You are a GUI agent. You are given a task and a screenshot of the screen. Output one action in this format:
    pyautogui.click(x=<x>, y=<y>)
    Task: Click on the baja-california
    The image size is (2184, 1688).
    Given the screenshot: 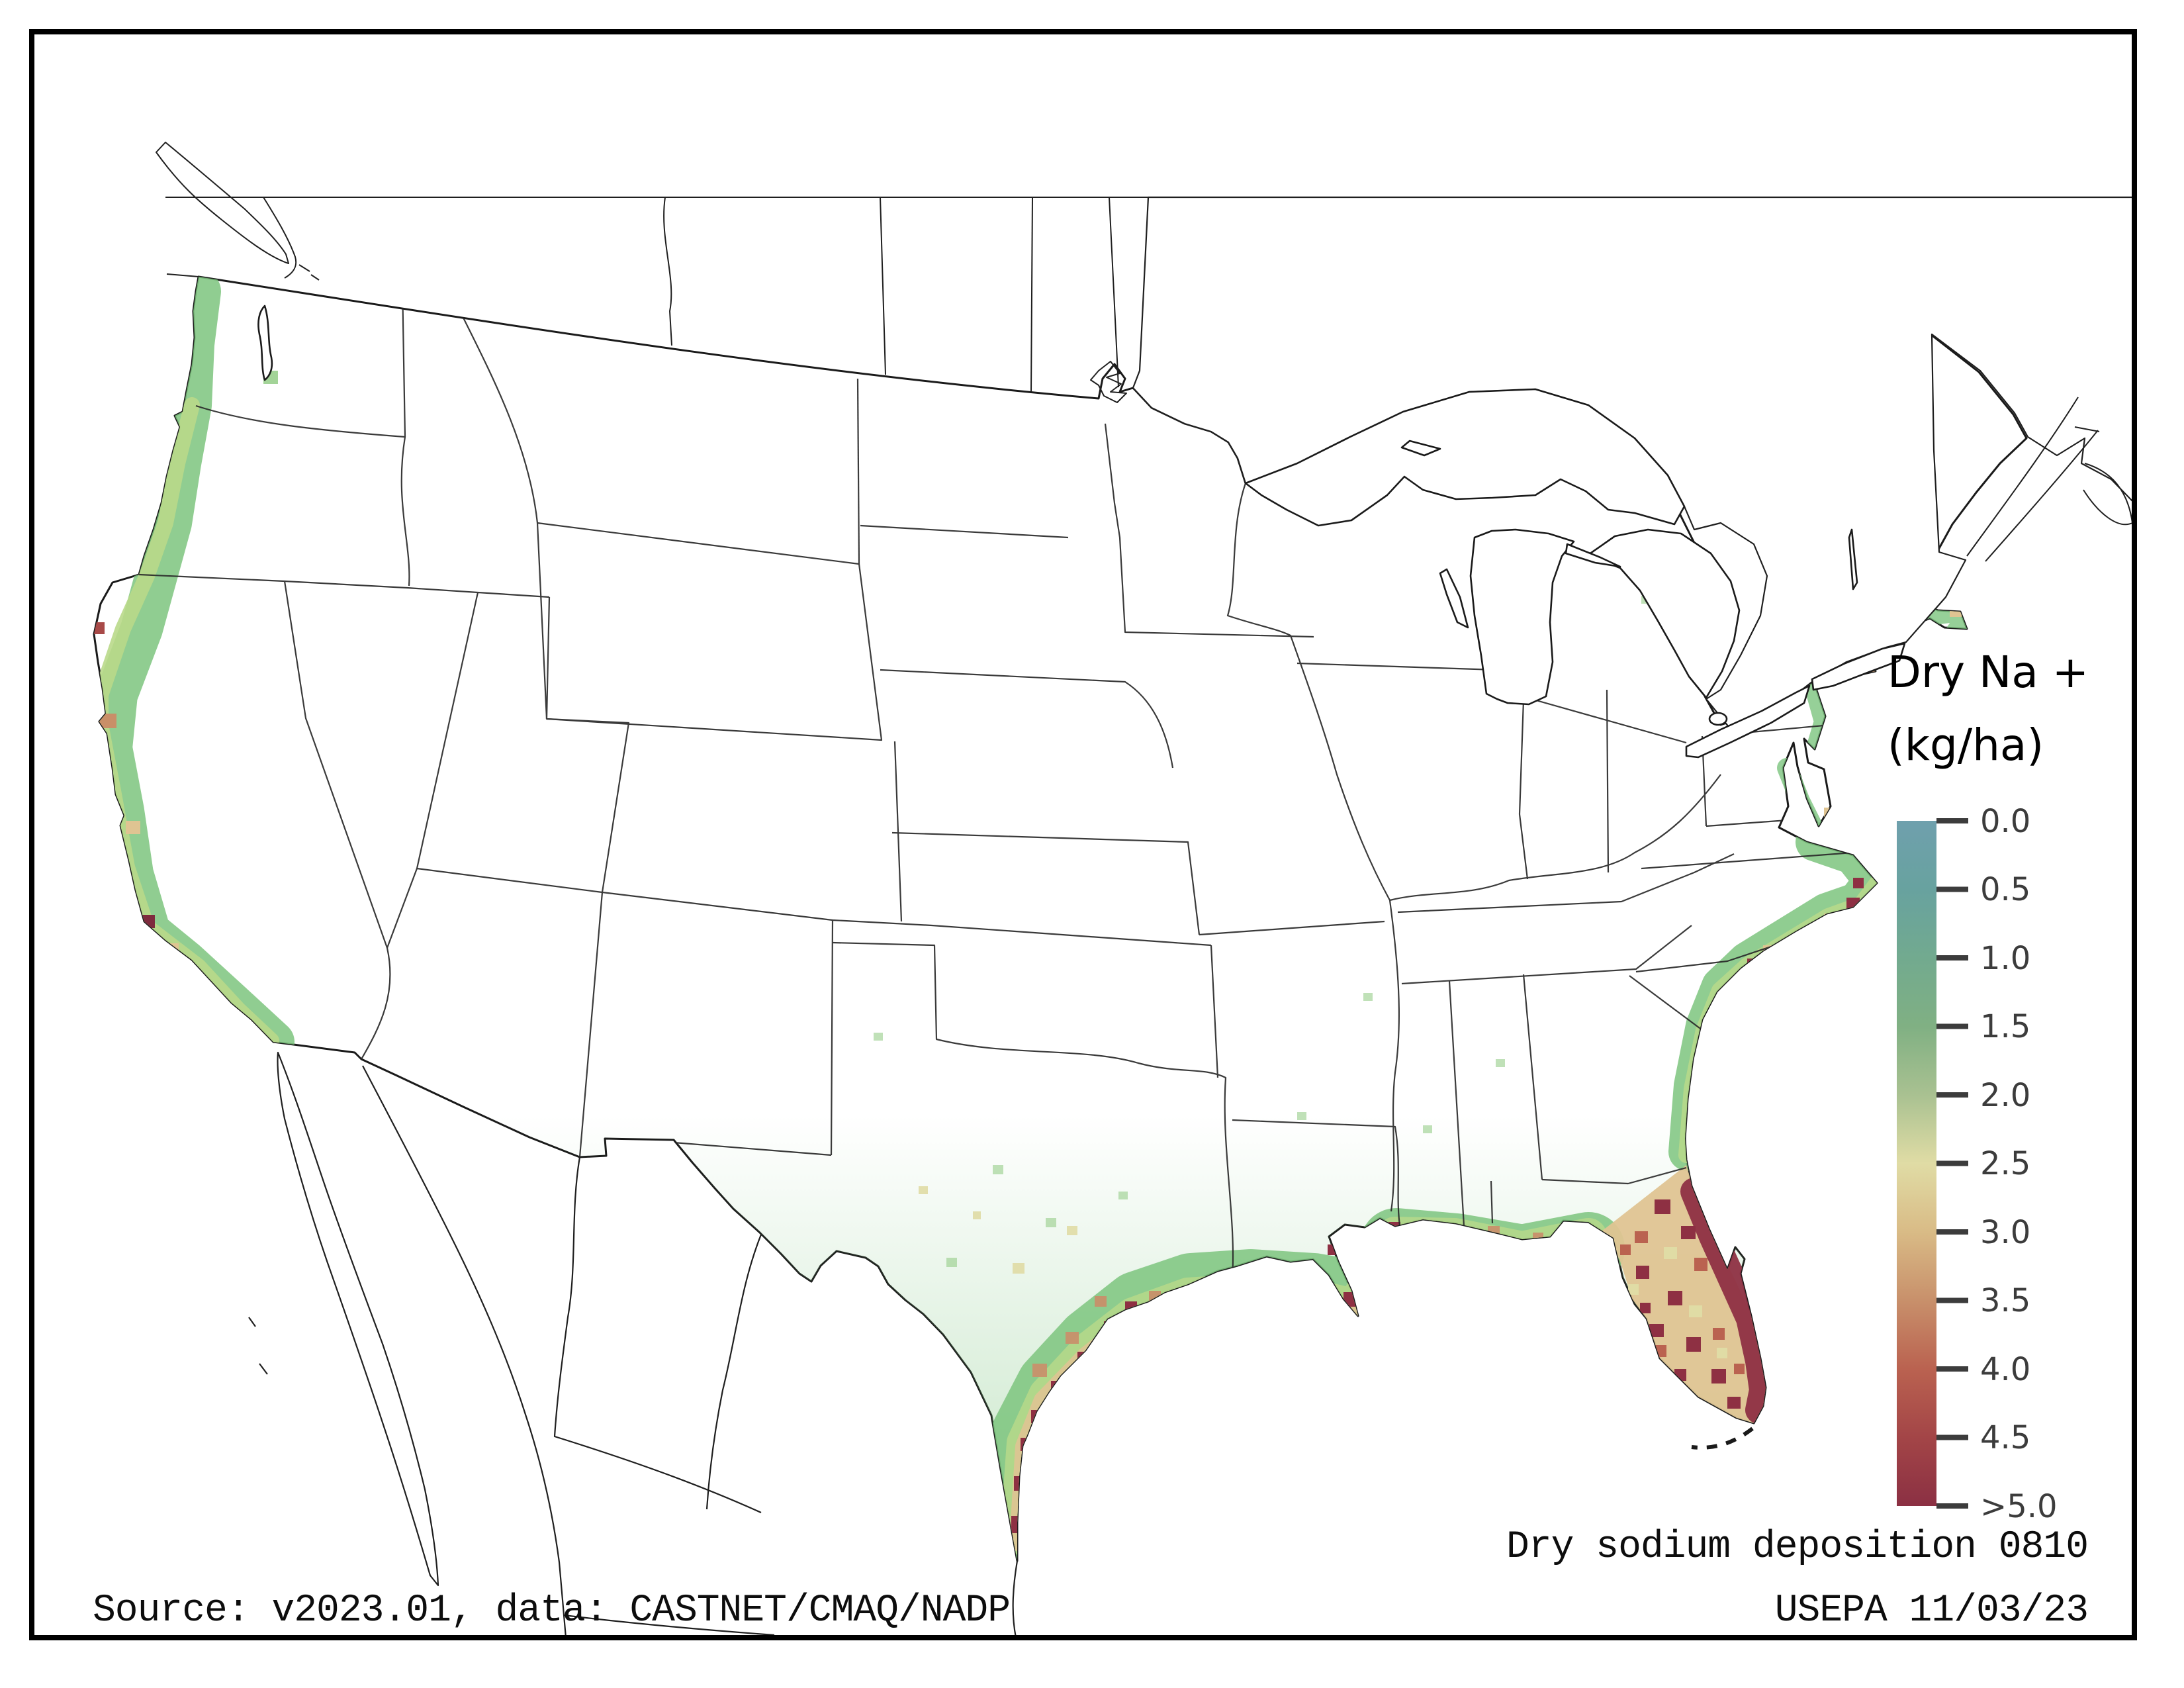 What is the action you would take?
    pyautogui.click(x=358, y=1319)
    